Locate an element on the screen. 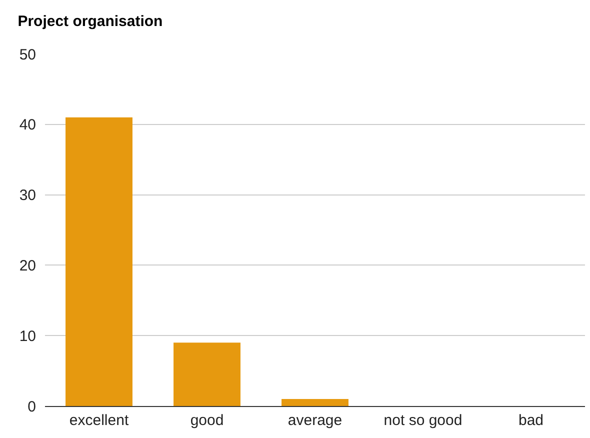  y-tick-label: 40 is located at coordinates (27, 125).